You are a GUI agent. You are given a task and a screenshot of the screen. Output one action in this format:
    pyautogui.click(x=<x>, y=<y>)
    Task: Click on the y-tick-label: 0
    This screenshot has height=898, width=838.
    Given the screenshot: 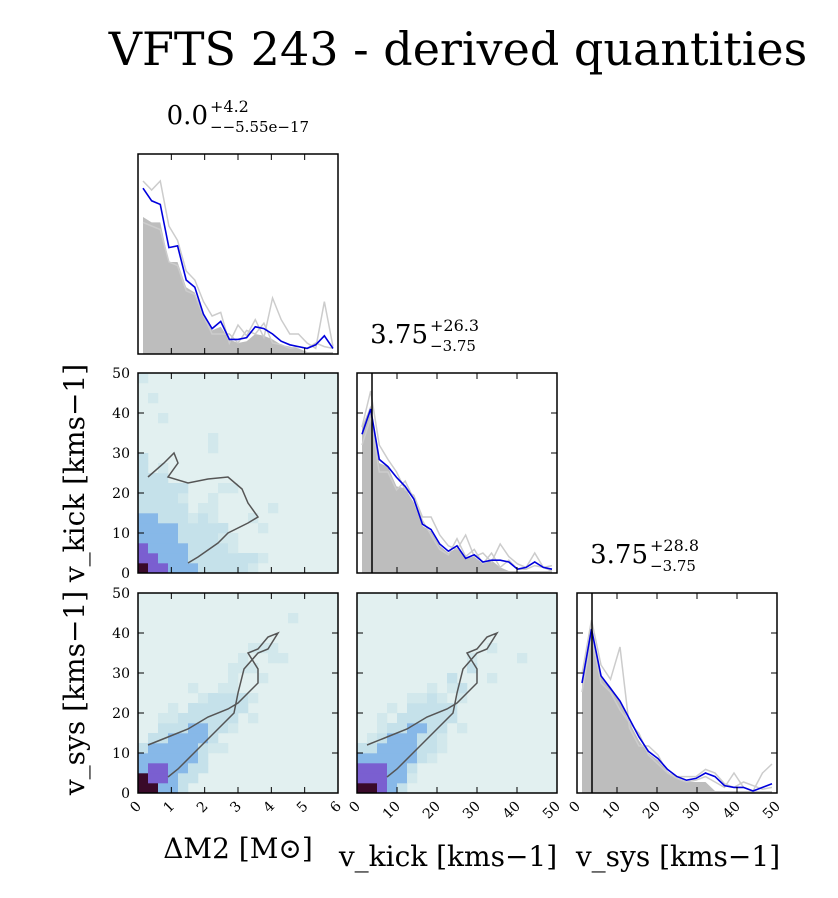 What is the action you would take?
    pyautogui.click(x=125, y=794)
    